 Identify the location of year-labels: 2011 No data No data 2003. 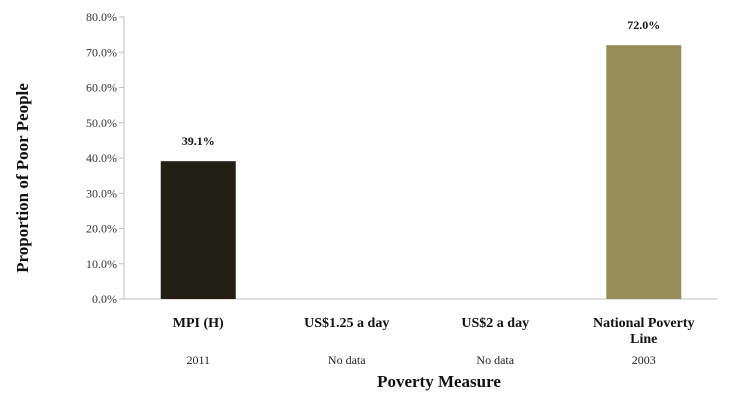
(420, 360).